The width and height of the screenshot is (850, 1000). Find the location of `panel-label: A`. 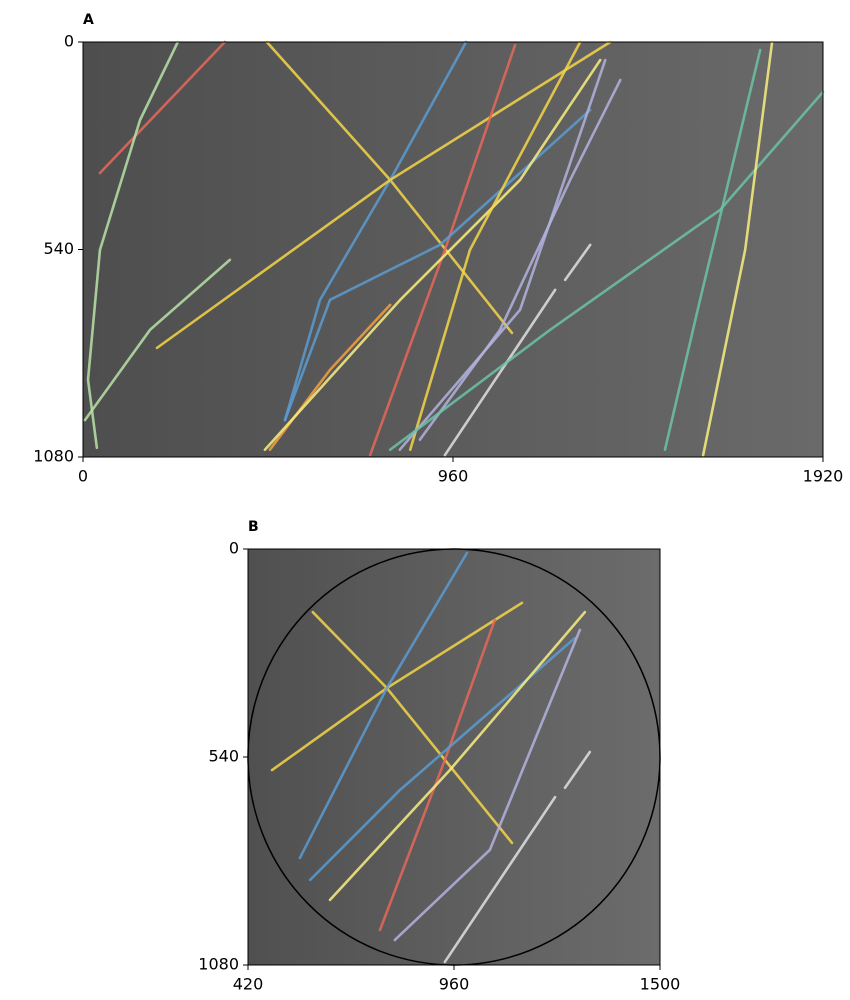

panel-label: A is located at coordinates (88, 20).